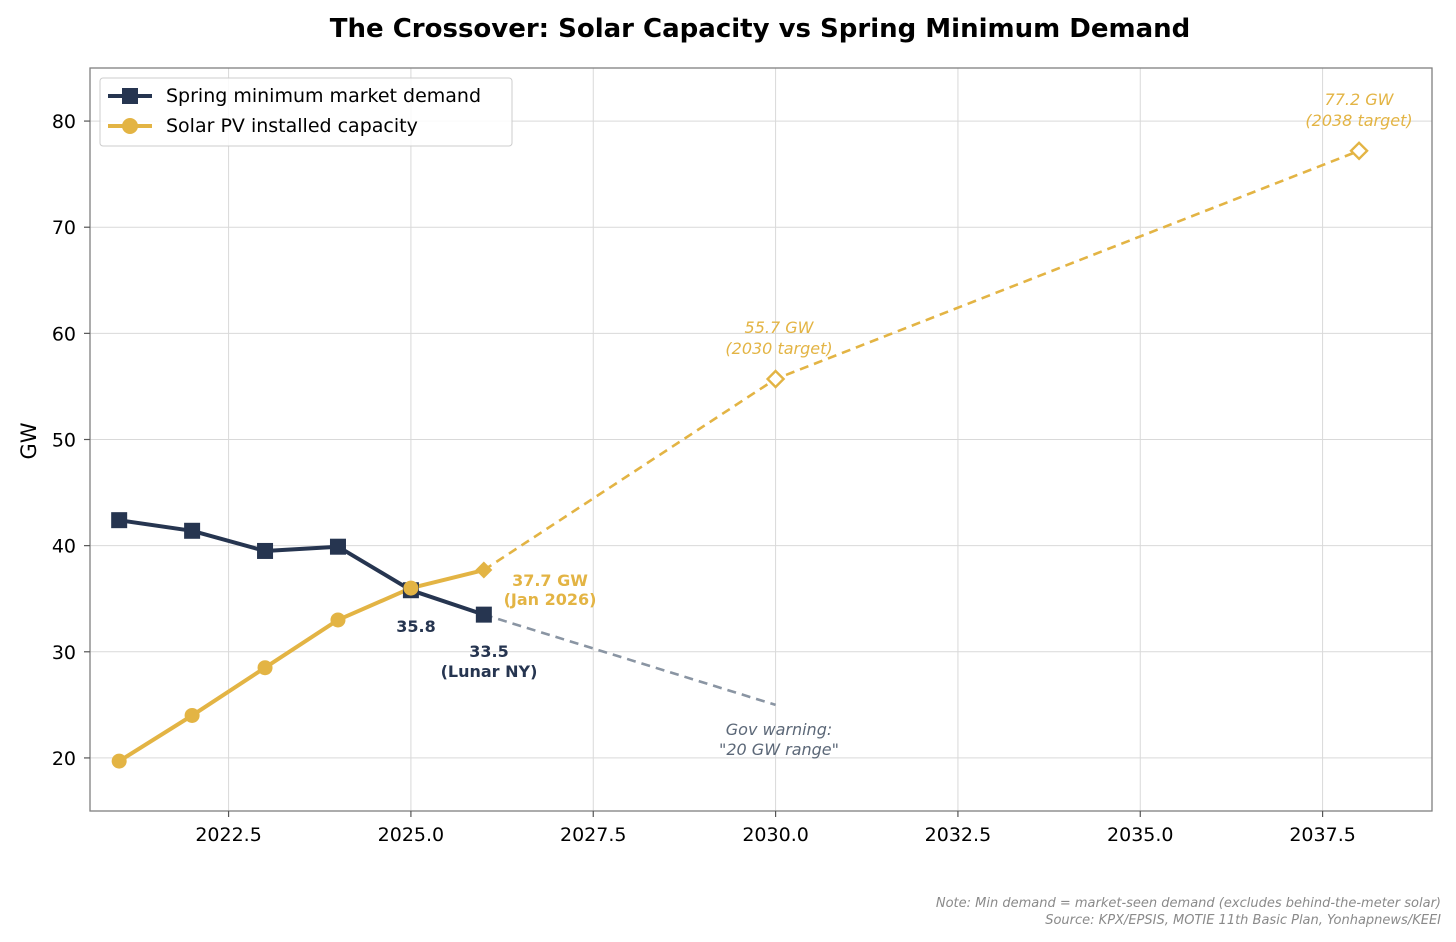 The height and width of the screenshot is (942, 1456). I want to click on y-tick-label: 40, so click(64, 547).